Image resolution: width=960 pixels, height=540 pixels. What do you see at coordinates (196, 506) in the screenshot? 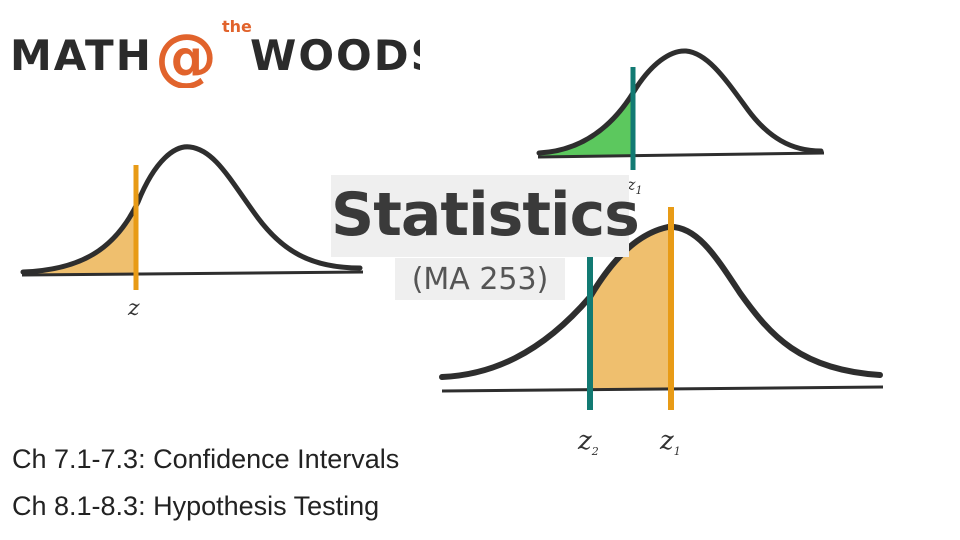
I see `chapter-line-2: Ch 8.1-8.3: Hypothesis Testing` at bounding box center [196, 506].